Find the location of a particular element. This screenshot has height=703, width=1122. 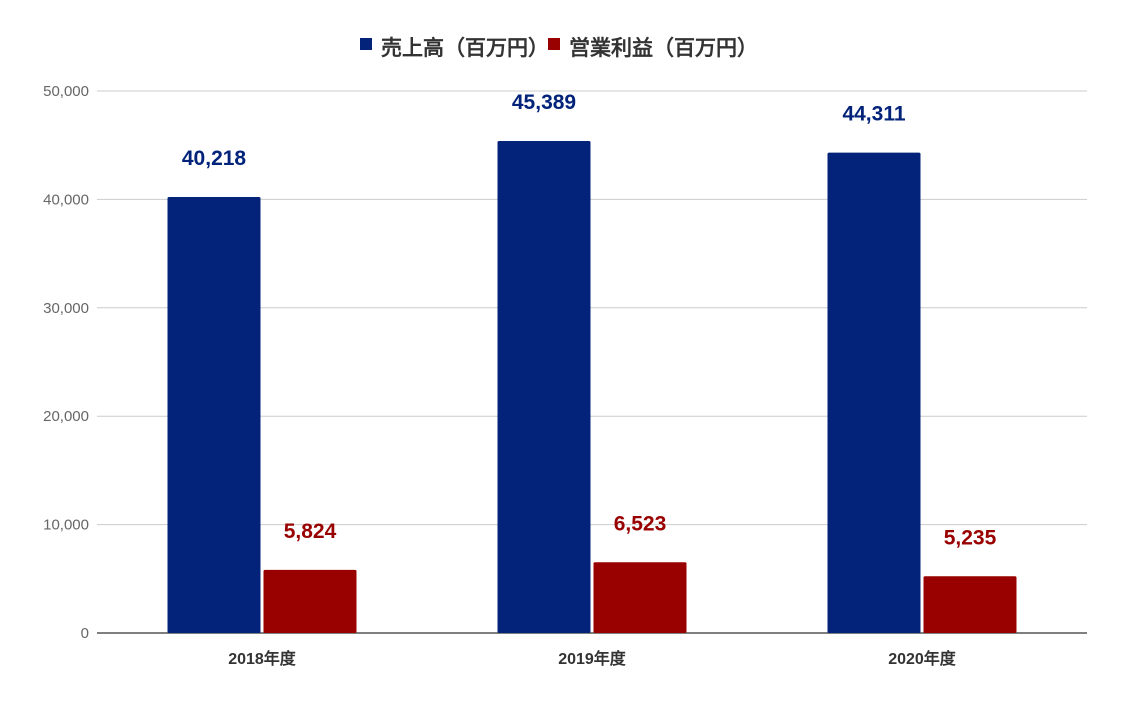

y-tick-label: 30,000 is located at coordinates (66, 308).